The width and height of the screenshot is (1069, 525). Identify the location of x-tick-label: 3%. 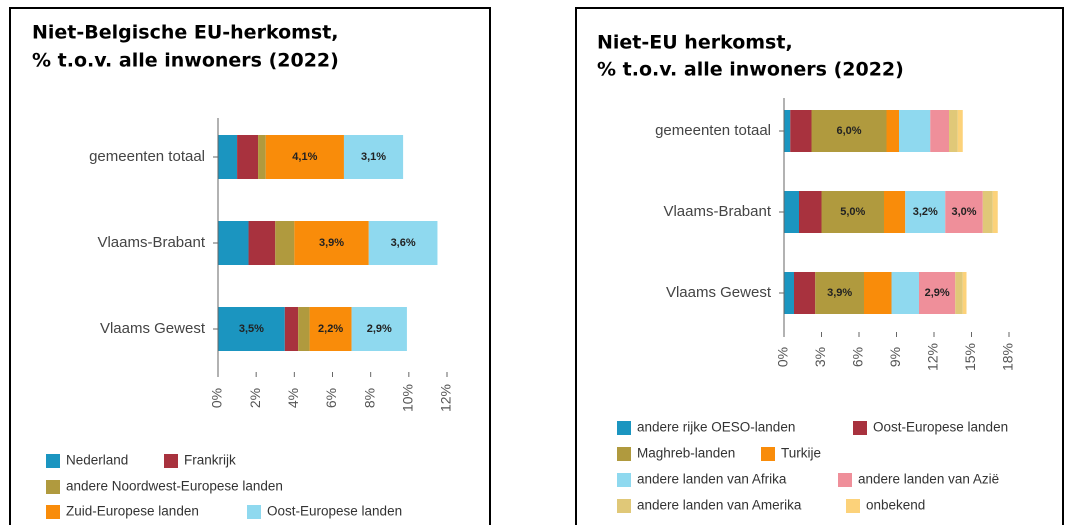
(820, 357).